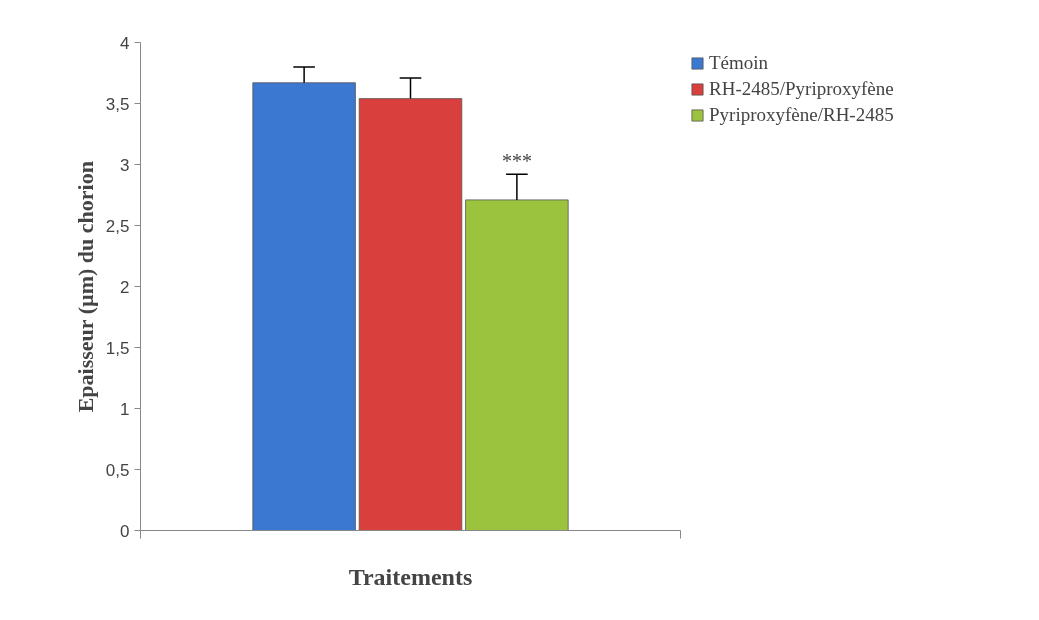 The height and width of the screenshot is (620, 1039). Describe the element at coordinates (125, 287) in the screenshot. I see `y-tick-label: 2` at that location.